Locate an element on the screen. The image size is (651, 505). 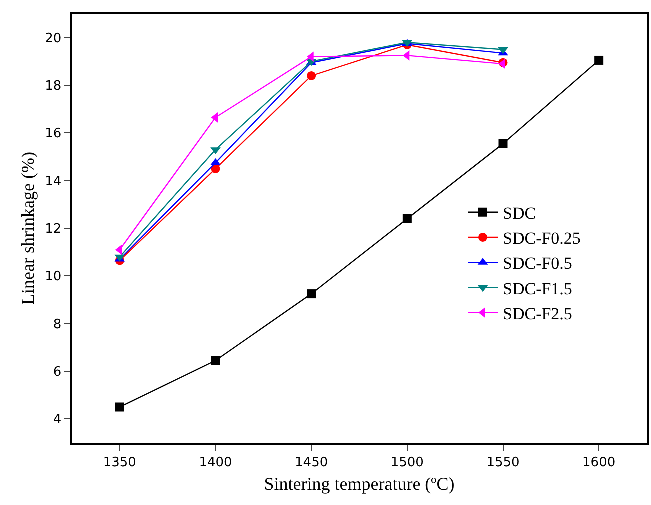
y-tick-label: 18 is located at coordinates (53, 86).